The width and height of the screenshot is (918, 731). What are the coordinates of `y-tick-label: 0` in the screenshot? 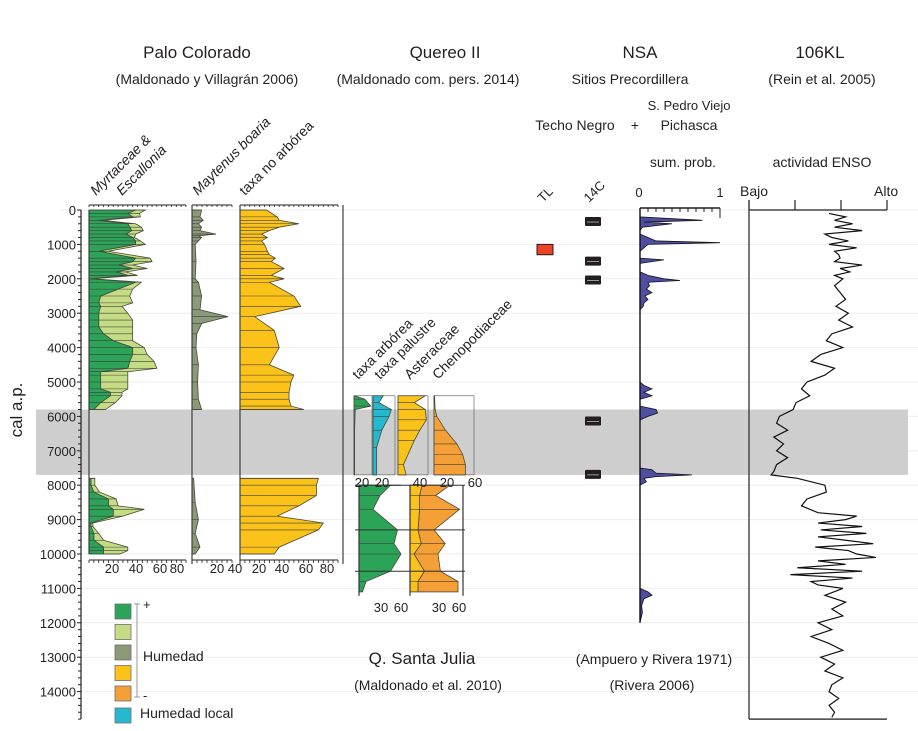 It's located at (72, 210).